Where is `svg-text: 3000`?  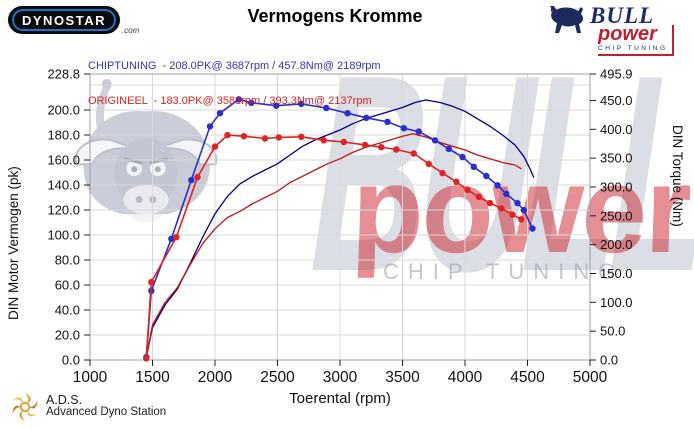
svg-text: 3000 is located at coordinates (340, 377).